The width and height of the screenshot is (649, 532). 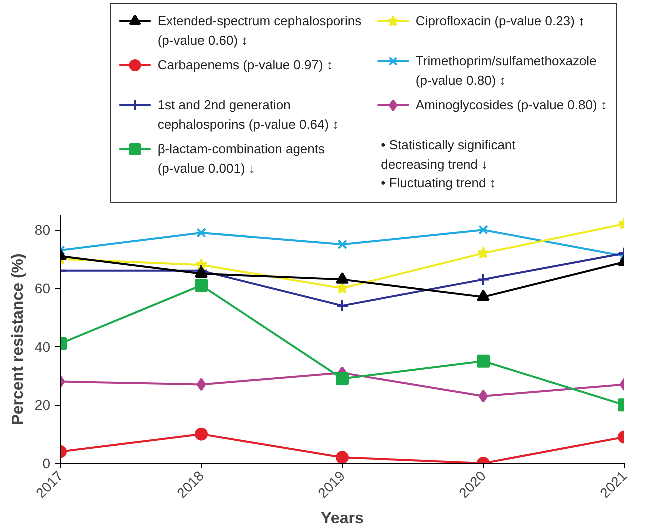 What do you see at coordinates (242, 159) in the screenshot?
I see `legend-label: β-lactam-combination agents (p-value 0.001) ↓` at bounding box center [242, 159].